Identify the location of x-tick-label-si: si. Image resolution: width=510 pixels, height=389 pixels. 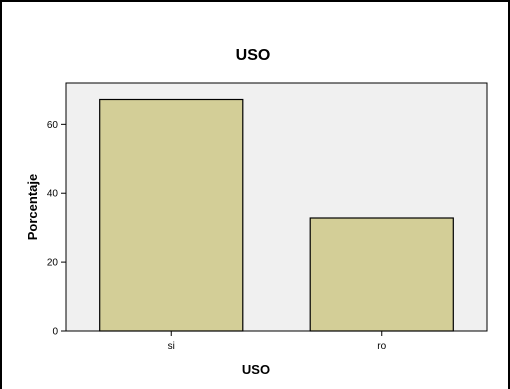
(171, 346).